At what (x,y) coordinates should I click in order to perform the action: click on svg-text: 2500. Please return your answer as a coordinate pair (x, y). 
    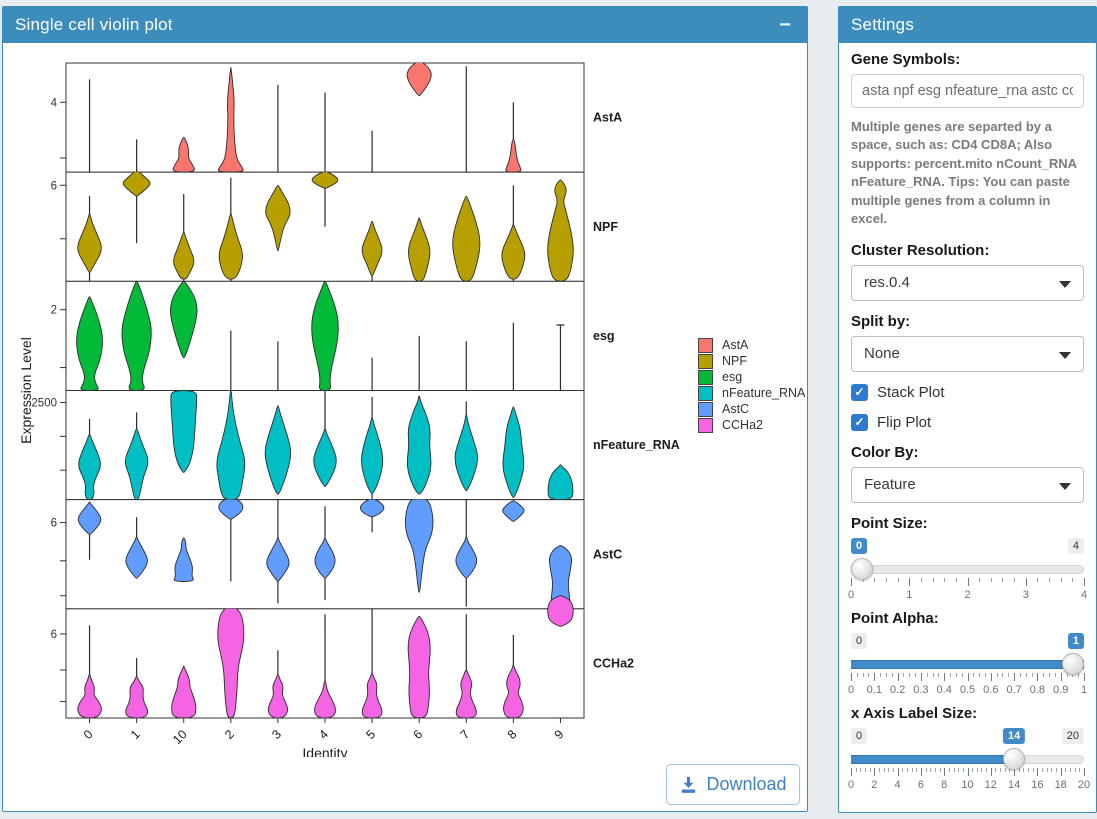
    Looking at the image, I should click on (44, 404).